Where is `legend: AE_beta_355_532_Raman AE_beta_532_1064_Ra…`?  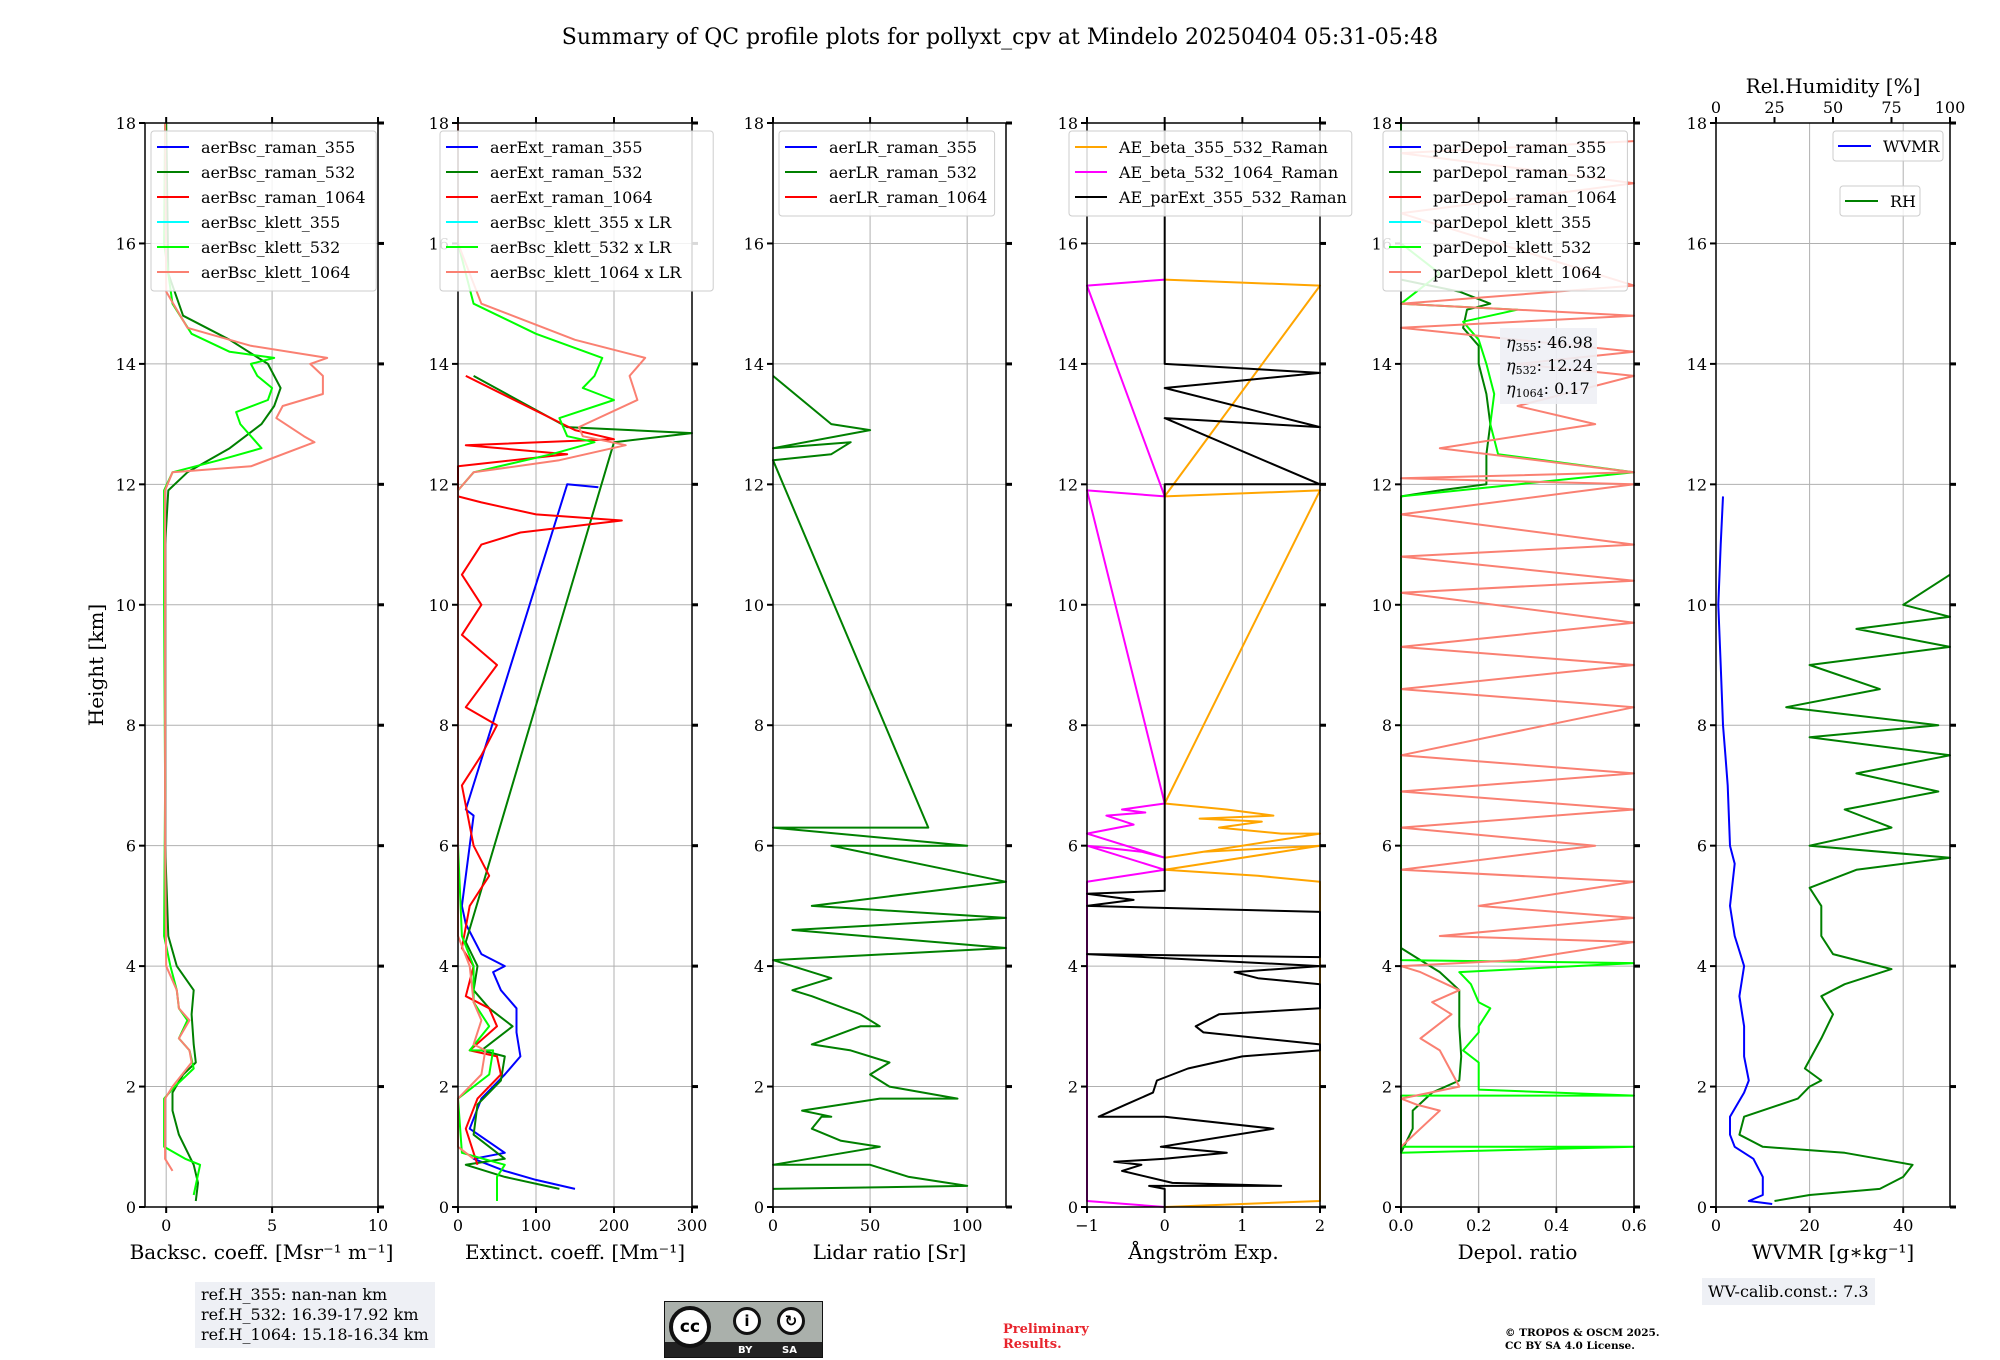 legend: AE_beta_355_532_Raman AE_beta_532_1064_Ra… is located at coordinates (1210, 173).